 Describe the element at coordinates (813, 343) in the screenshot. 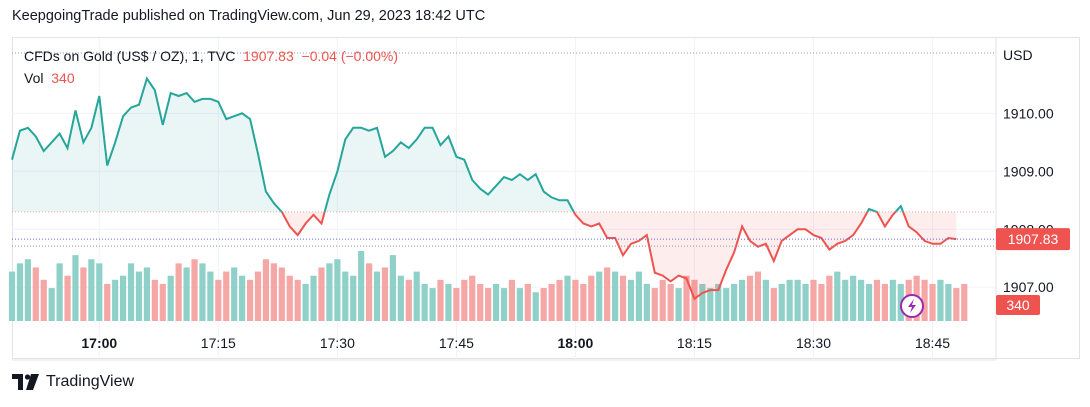

I see `time-tick-label: 18:30` at that location.